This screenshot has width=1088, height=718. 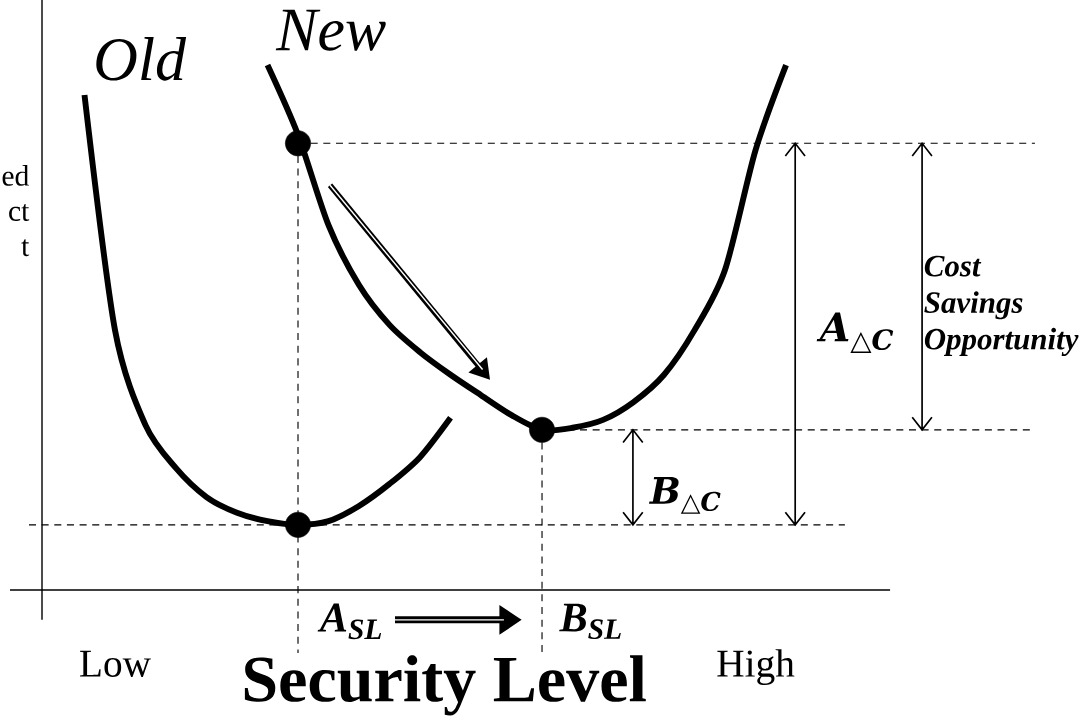 What do you see at coordinates (1001, 305) in the screenshot?
I see `text: Cost Savings Opportunity` at bounding box center [1001, 305].